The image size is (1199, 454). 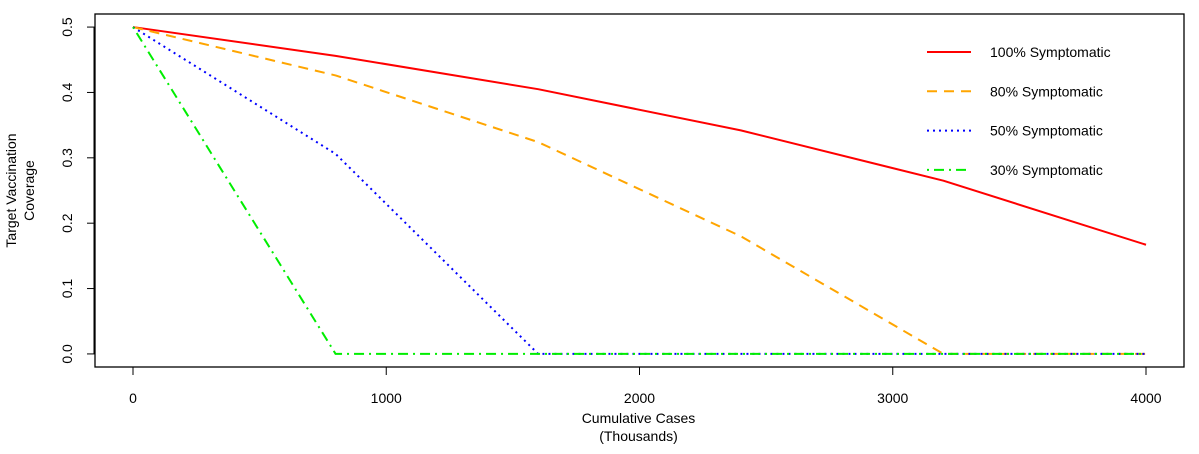 I want to click on x-tick-label: 0, so click(x=133, y=398).